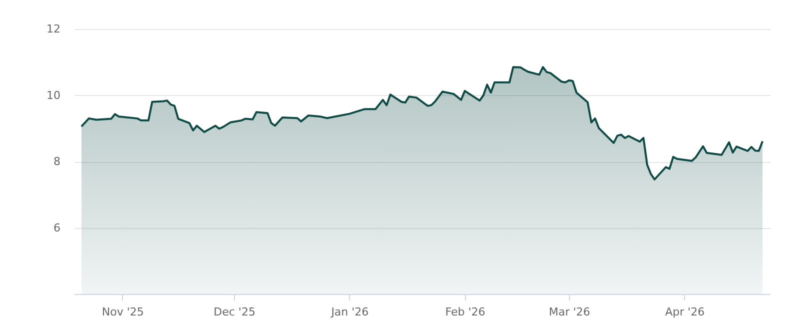  I want to click on y-tick-label: 10, so click(53, 95).